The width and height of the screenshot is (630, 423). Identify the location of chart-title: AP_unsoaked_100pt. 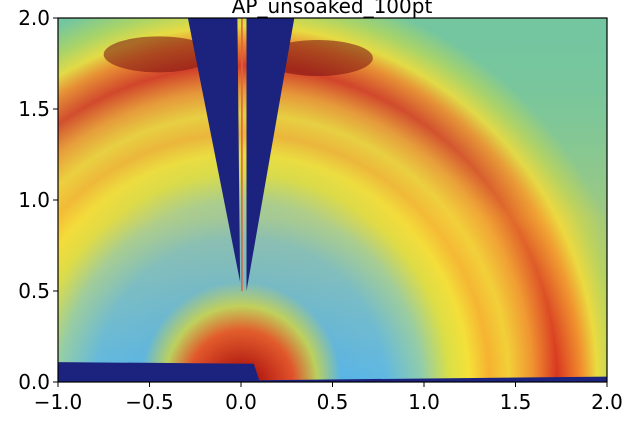
(332, 9).